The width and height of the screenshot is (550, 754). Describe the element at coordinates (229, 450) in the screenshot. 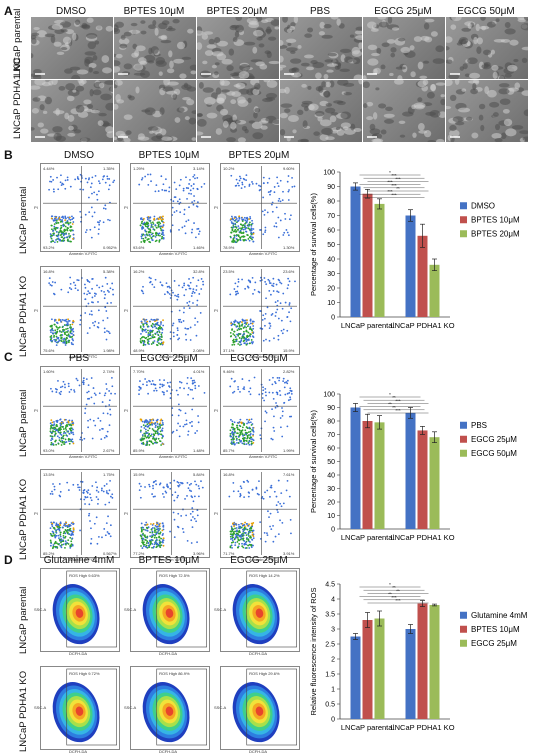

I see `quadrant-value: 85.7%` at that location.